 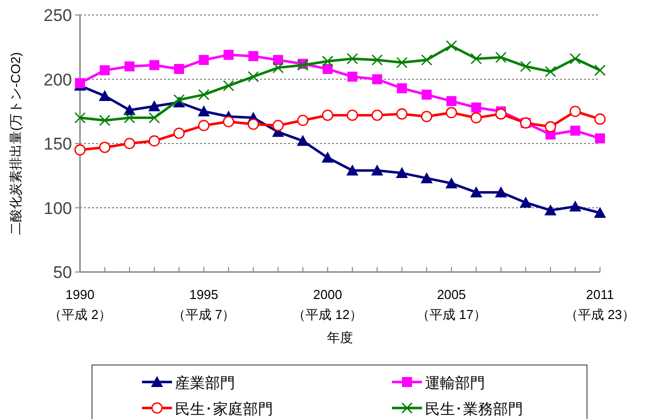 I want to click on y-tick-label: 50, so click(x=62, y=272).